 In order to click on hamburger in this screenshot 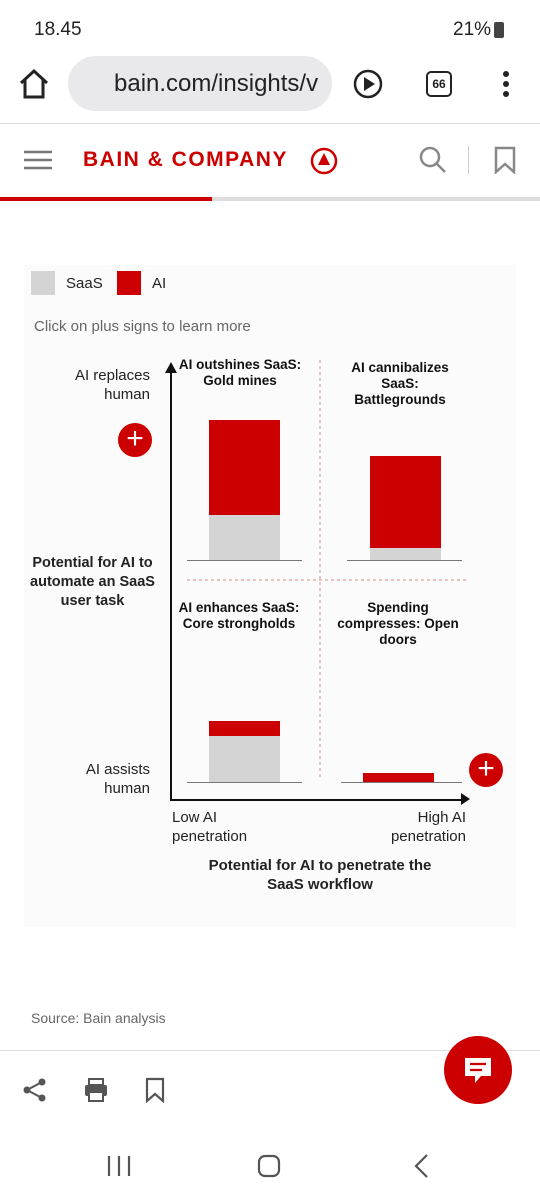, I will do `click(38, 160)`.